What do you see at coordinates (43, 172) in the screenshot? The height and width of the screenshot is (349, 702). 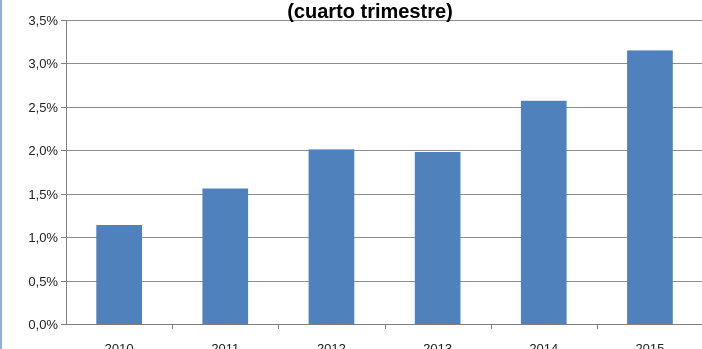 I see `y-tick-labels: 0,0% 0,5% 1,0% 1,5% 2,0% 2,5% 3,0% 3,5%` at bounding box center [43, 172].